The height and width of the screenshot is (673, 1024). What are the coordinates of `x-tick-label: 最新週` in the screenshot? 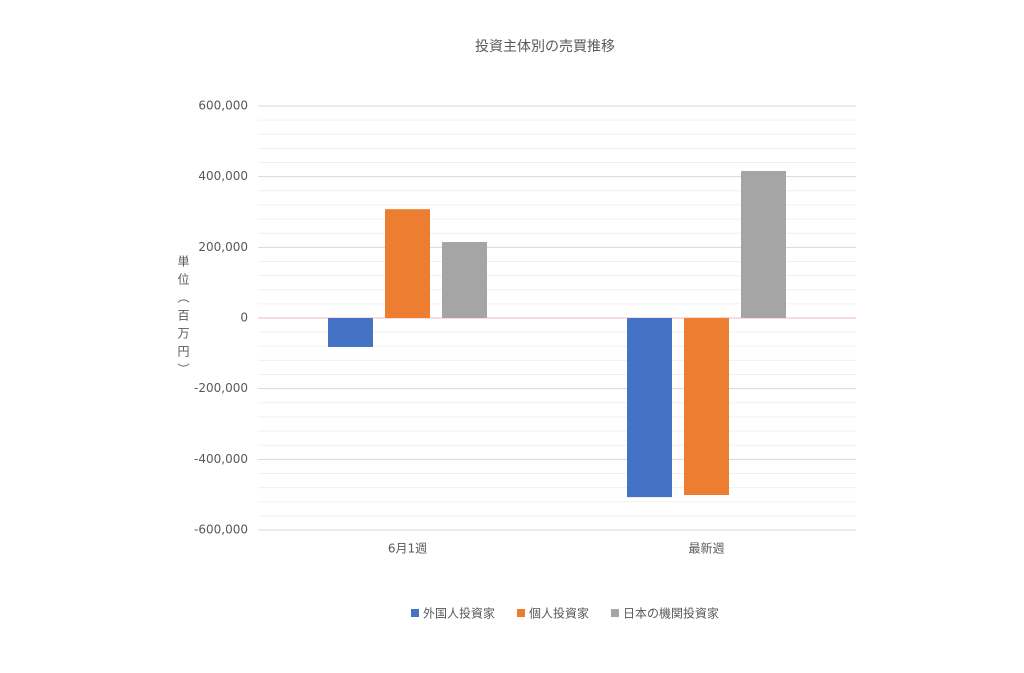 It's located at (706, 548).